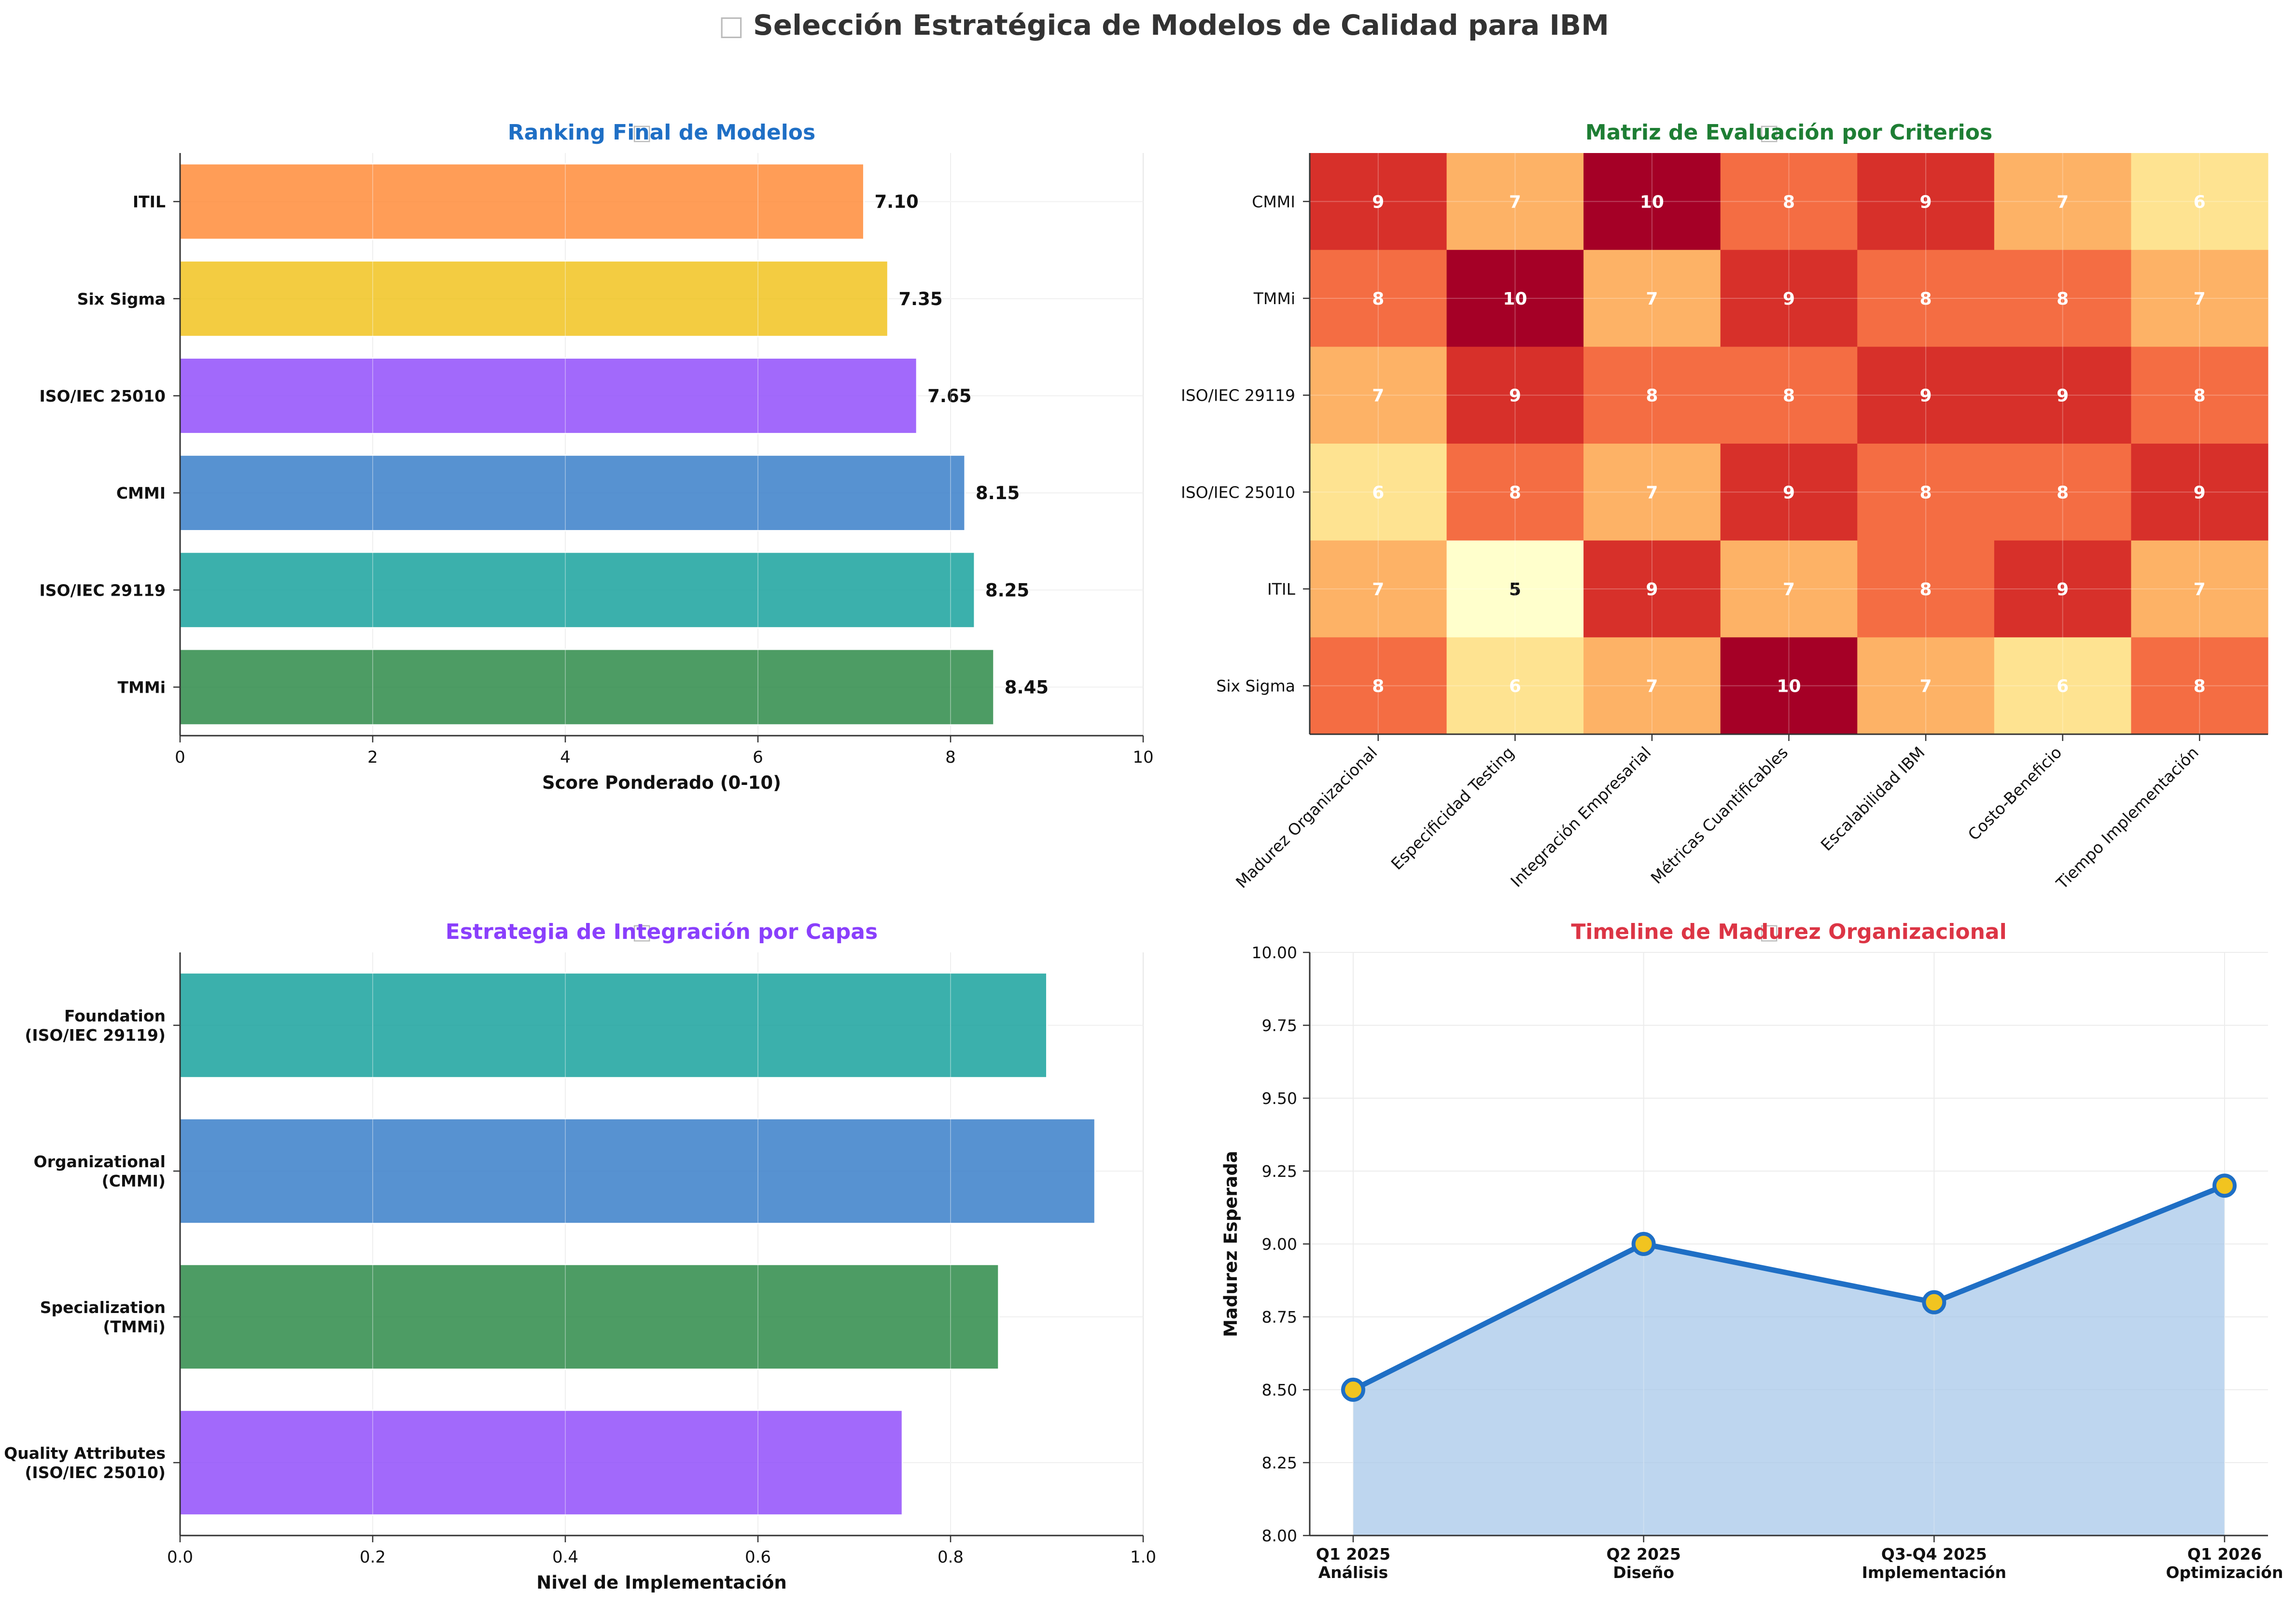 The image size is (2296, 1606). Describe the element at coordinates (100, 1161) in the screenshot. I see `category-label-line: Organizational` at that location.